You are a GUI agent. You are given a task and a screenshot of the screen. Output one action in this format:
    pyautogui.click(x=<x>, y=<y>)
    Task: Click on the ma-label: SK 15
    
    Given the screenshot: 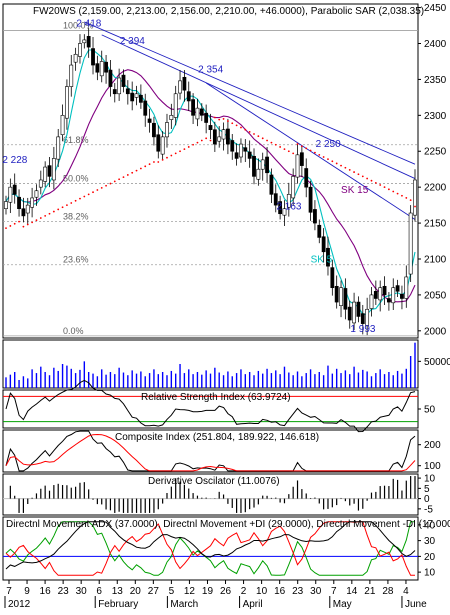 What is the action you would take?
    pyautogui.click(x=355, y=190)
    